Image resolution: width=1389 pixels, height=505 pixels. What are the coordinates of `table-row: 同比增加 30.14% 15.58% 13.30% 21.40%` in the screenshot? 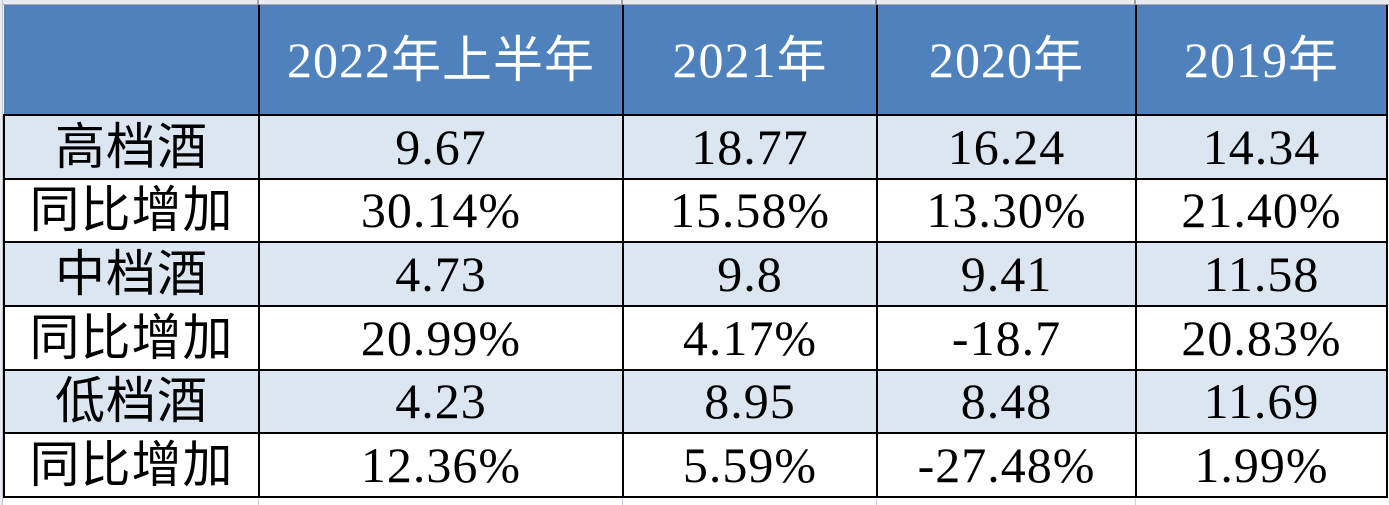 It's located at (695, 210).